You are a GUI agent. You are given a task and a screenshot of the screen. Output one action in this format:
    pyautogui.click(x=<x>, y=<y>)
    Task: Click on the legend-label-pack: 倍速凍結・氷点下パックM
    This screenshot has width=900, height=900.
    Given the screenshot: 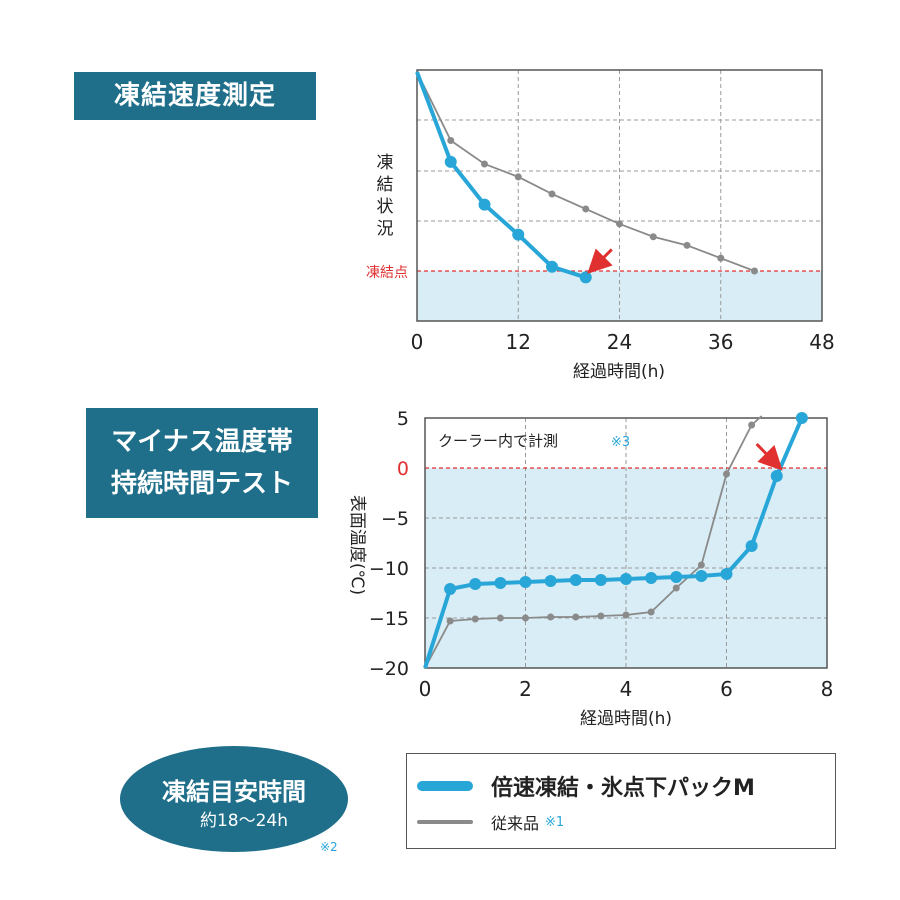 What is the action you would take?
    pyautogui.click(x=623, y=788)
    